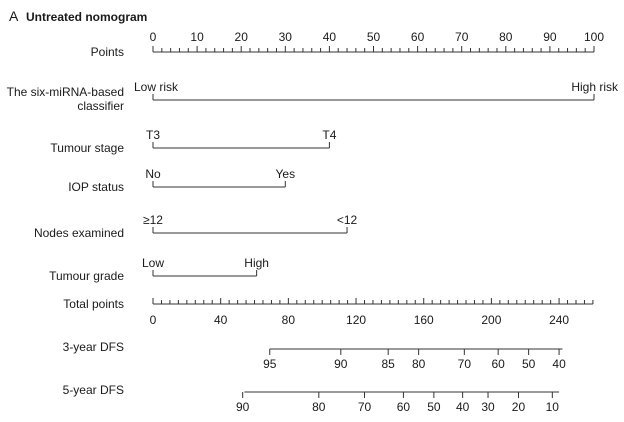  What do you see at coordinates (491, 320) in the screenshot?
I see `total-points-tick-label: 200` at bounding box center [491, 320].